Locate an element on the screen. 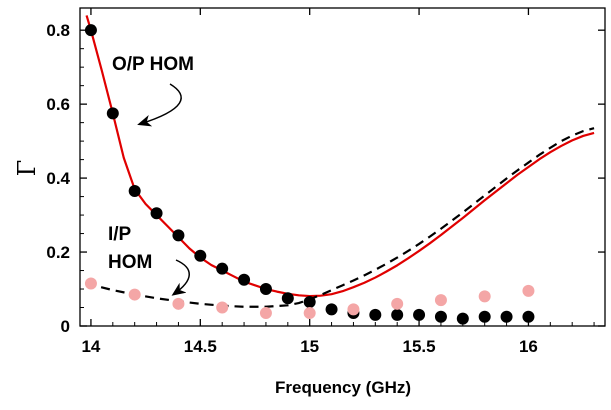 Image resolution: width=611 pixels, height=410 pixels. annotation-ip-line1: I/P is located at coordinates (120, 234).